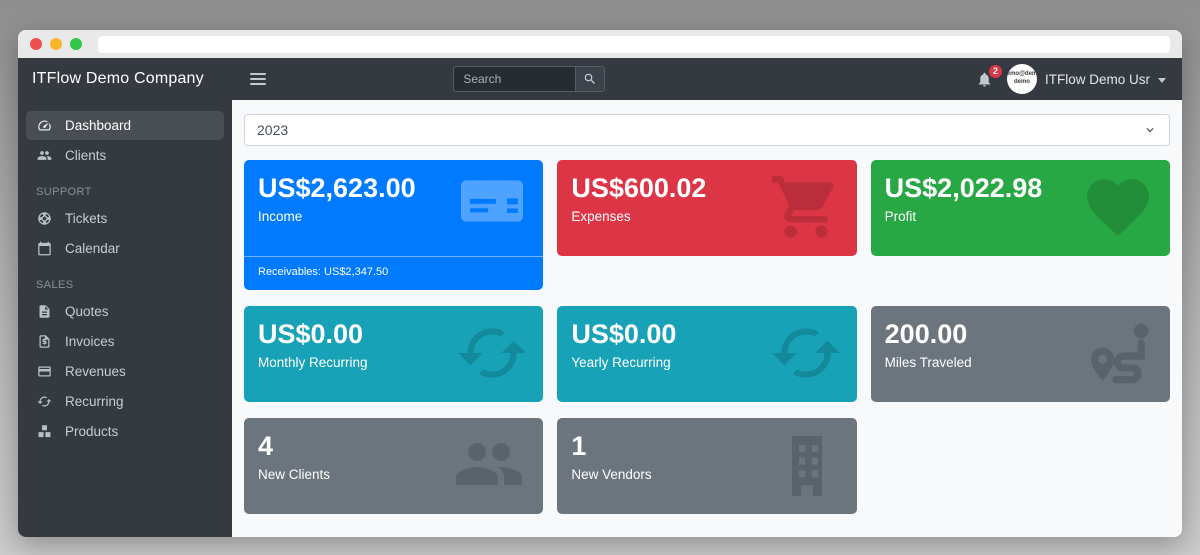 This screenshot has height=555, width=1200. Describe the element at coordinates (92, 248) in the screenshot. I see `sidebar-item-label: Calendar` at that location.